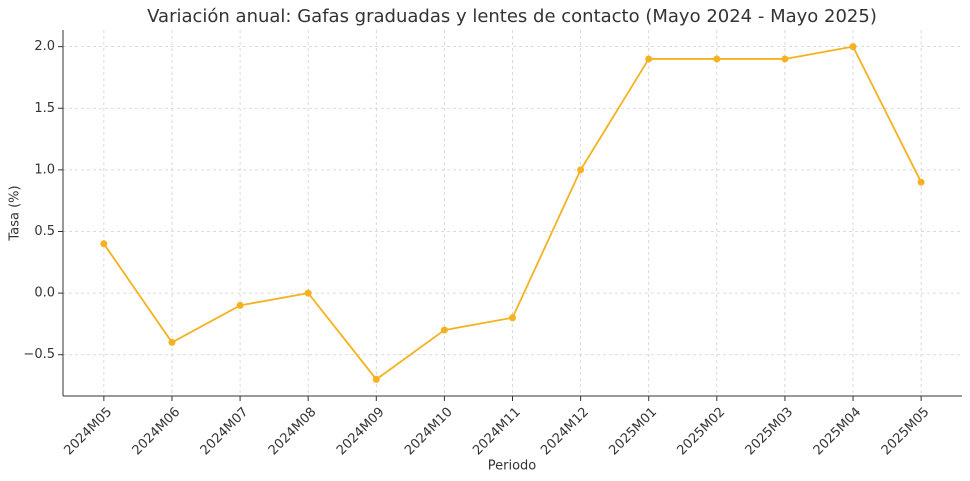 This screenshot has height=481, width=970. What do you see at coordinates (44, 108) in the screenshot?
I see `y-tick-label: 1.5` at bounding box center [44, 108].